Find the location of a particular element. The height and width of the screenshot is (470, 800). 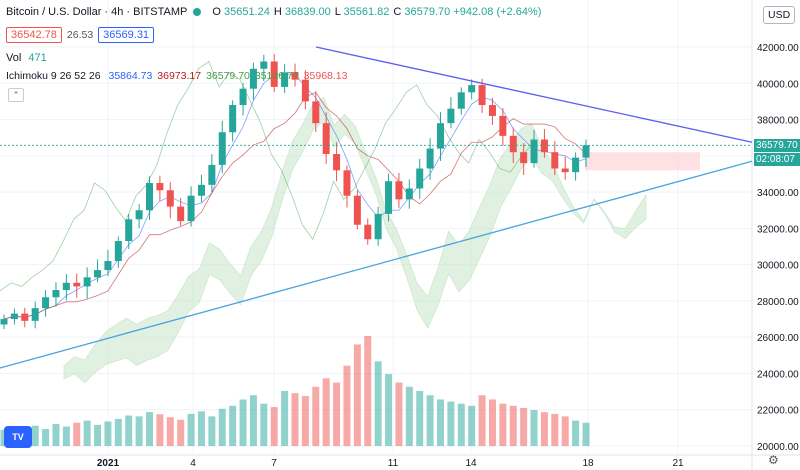

collapse-legend-button: ⌃ is located at coordinates (16, 95).